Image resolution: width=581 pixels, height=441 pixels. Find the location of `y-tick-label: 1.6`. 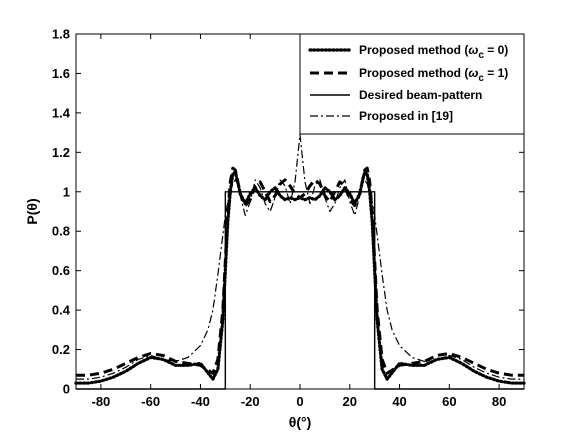

y-tick-label: 1.6 is located at coordinates (61, 73).